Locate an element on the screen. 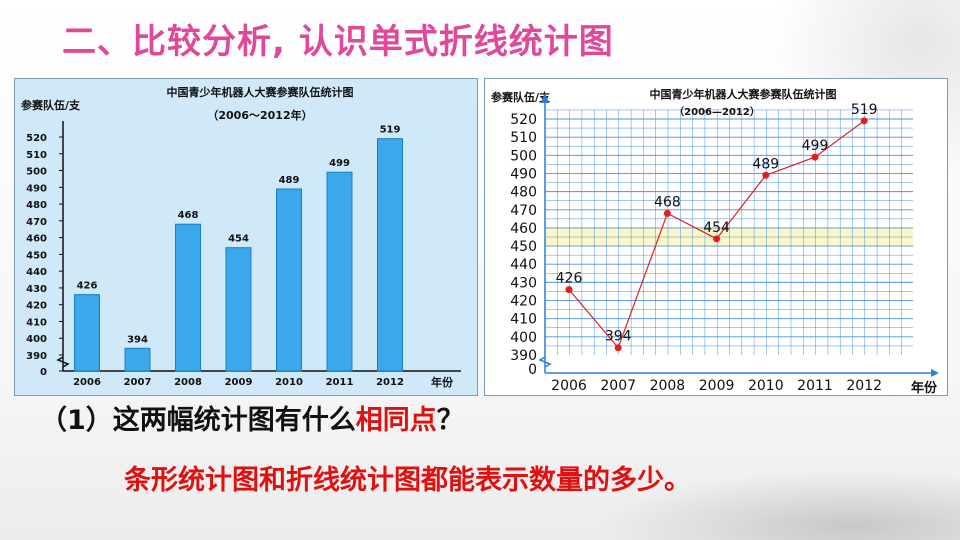 This screenshot has width=960, height=540. bar-2008 is located at coordinates (188, 297).